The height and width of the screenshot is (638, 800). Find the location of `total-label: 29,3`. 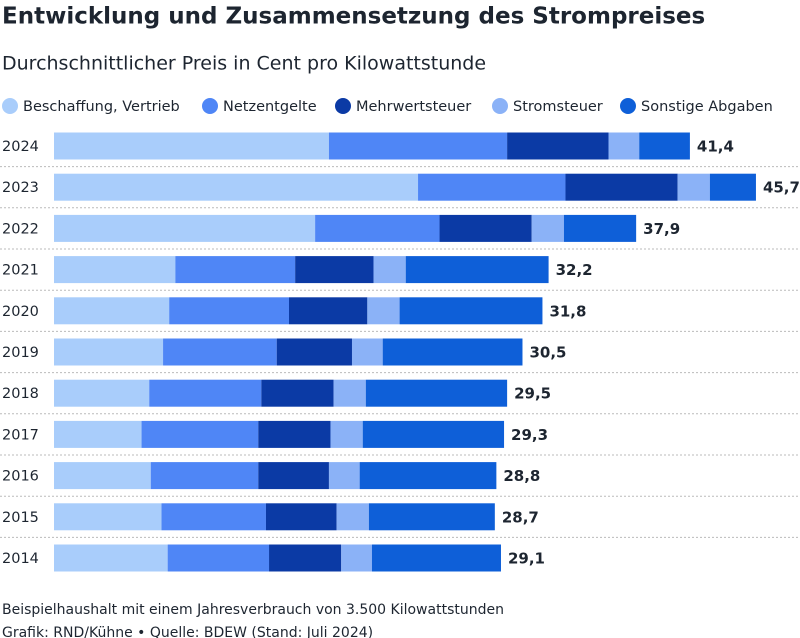

total-label: 29,3 is located at coordinates (529, 435).